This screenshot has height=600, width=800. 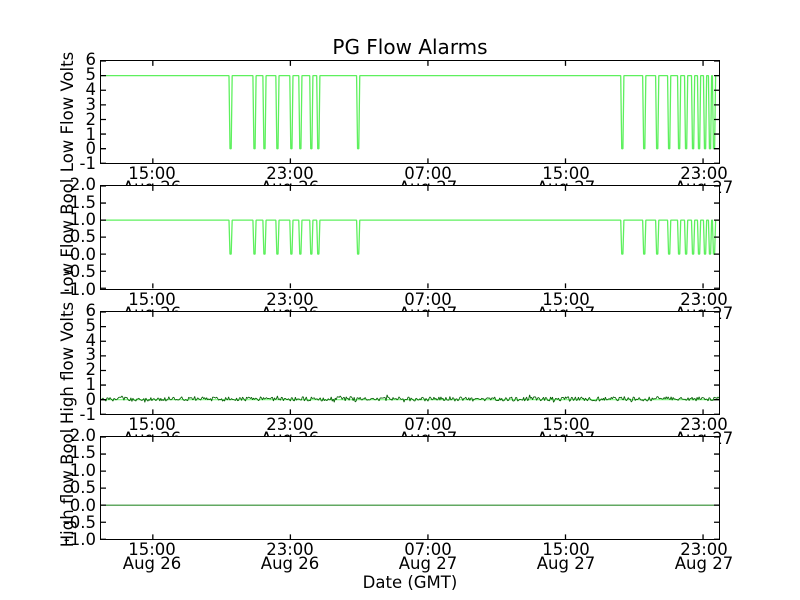 What do you see at coordinates (410, 47) in the screenshot?
I see `chart-title: PG Flow Alarms` at bounding box center [410, 47].